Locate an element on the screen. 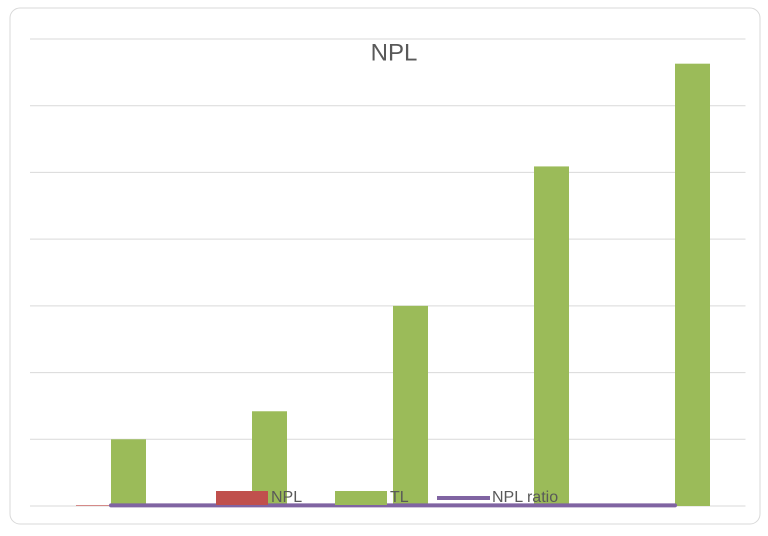 Image resolution: width=768 pixels, height=536 pixels. legend-label: TL is located at coordinates (399, 497).